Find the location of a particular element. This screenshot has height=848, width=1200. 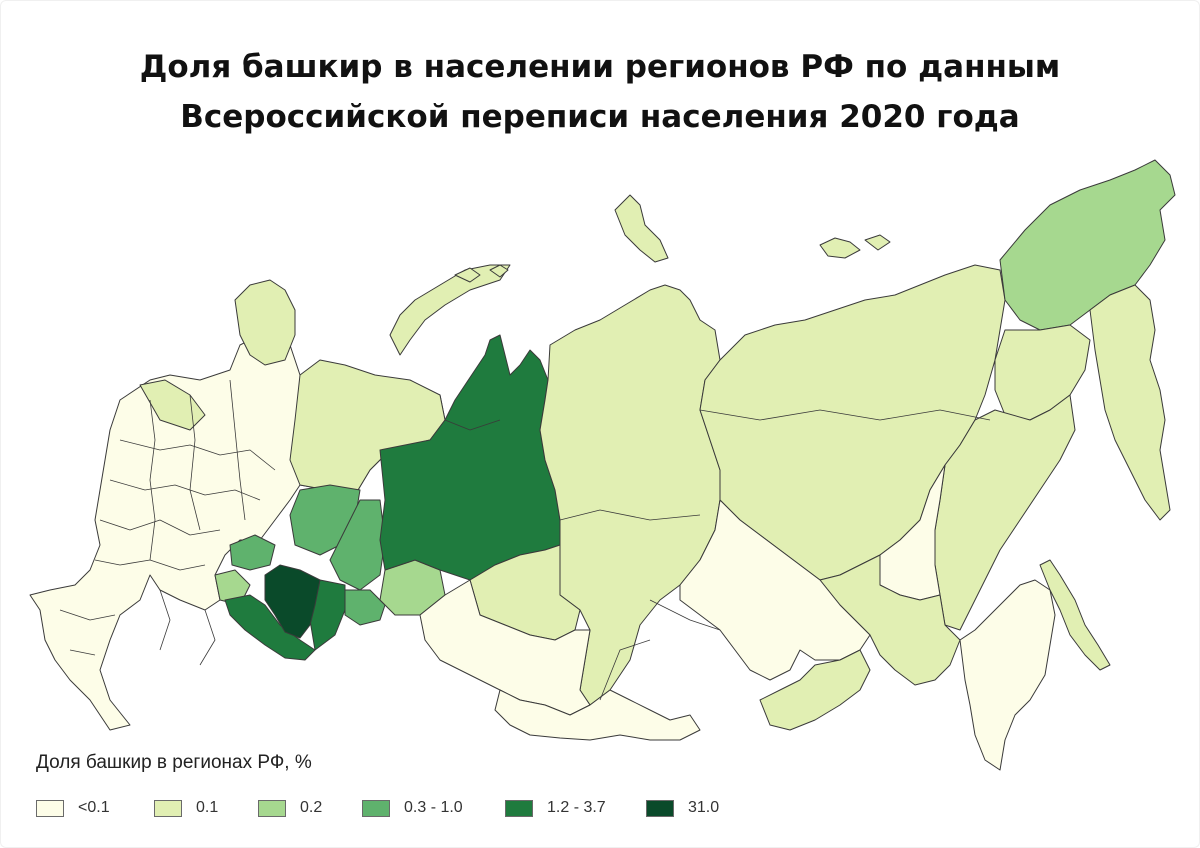

legend-label: 0.3 - 1.0 is located at coordinates (433, 807).